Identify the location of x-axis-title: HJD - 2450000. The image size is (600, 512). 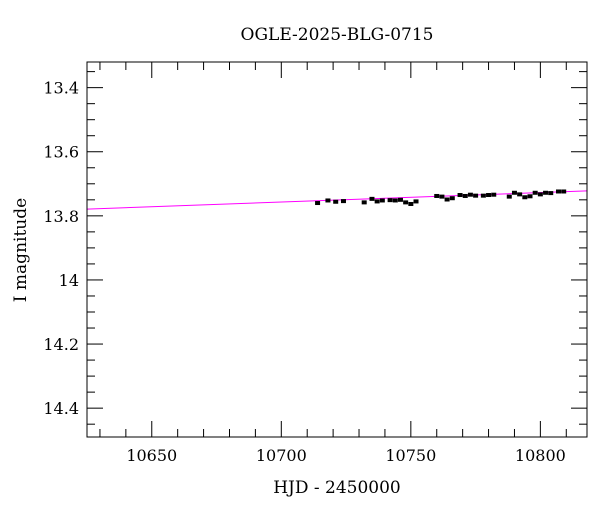
(337, 488).